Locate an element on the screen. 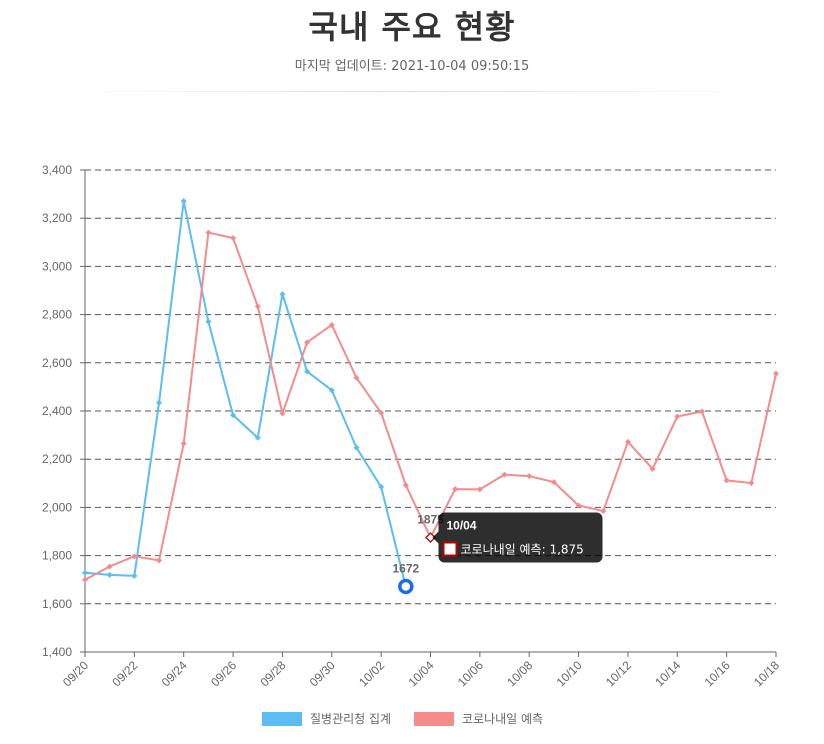 Image resolution: width=824 pixels, height=744 pixels. x-tick-label: 10/02 is located at coordinates (371, 673).